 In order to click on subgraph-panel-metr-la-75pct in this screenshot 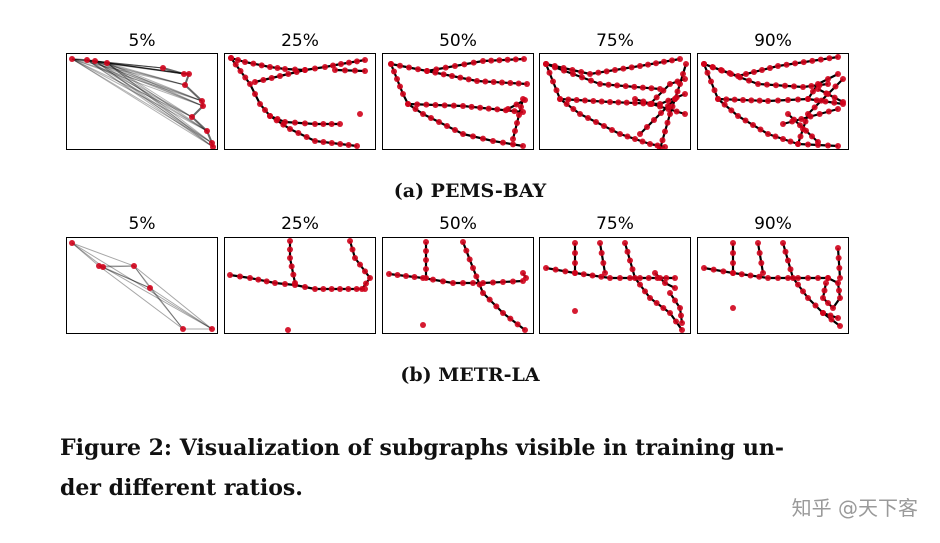, I will do `click(615, 285)`.